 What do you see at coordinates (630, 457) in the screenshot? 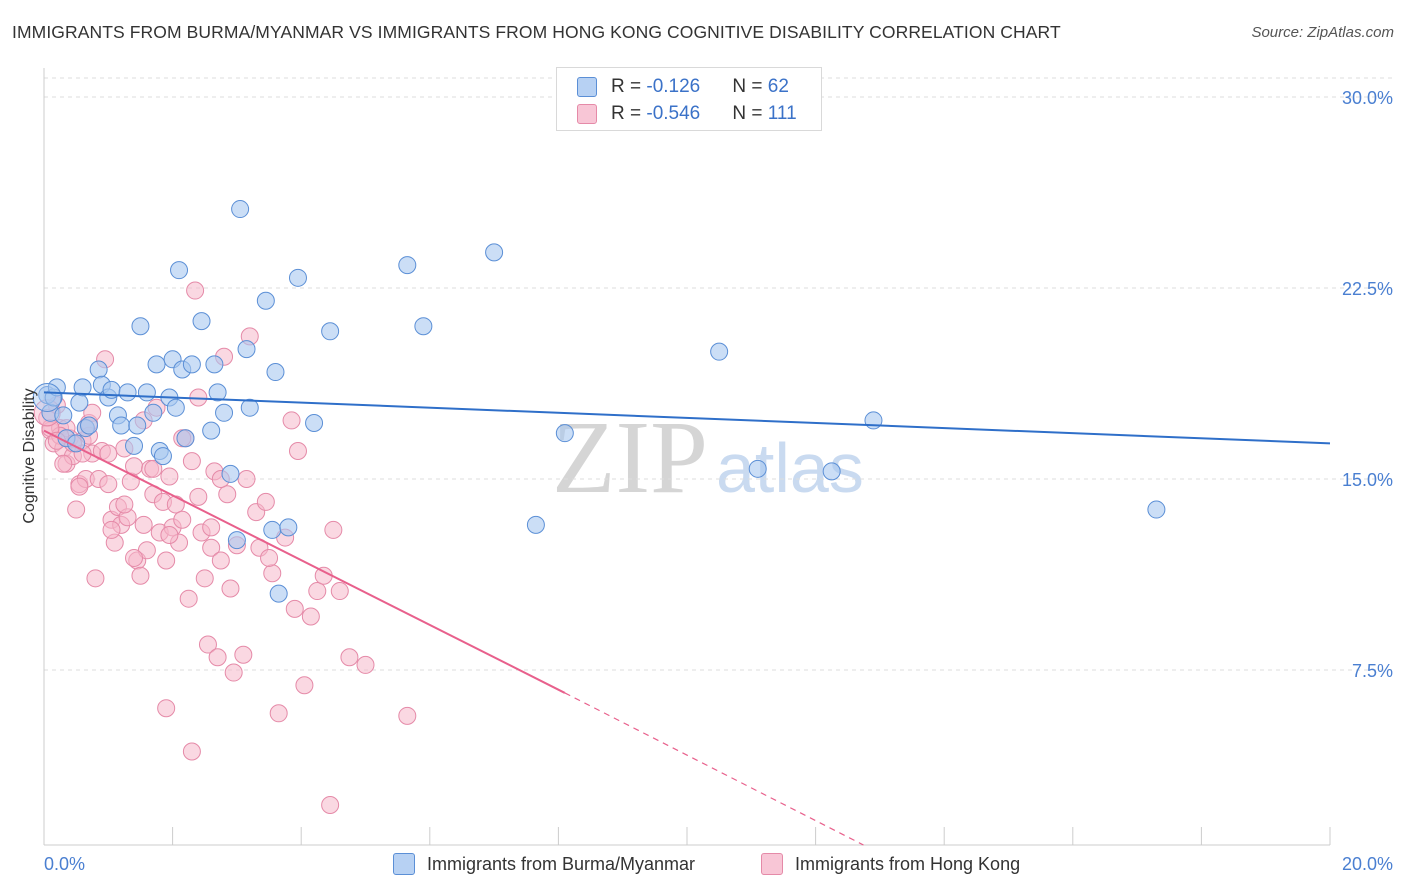
I see `watermark-zip: ZIP` at bounding box center [630, 457].